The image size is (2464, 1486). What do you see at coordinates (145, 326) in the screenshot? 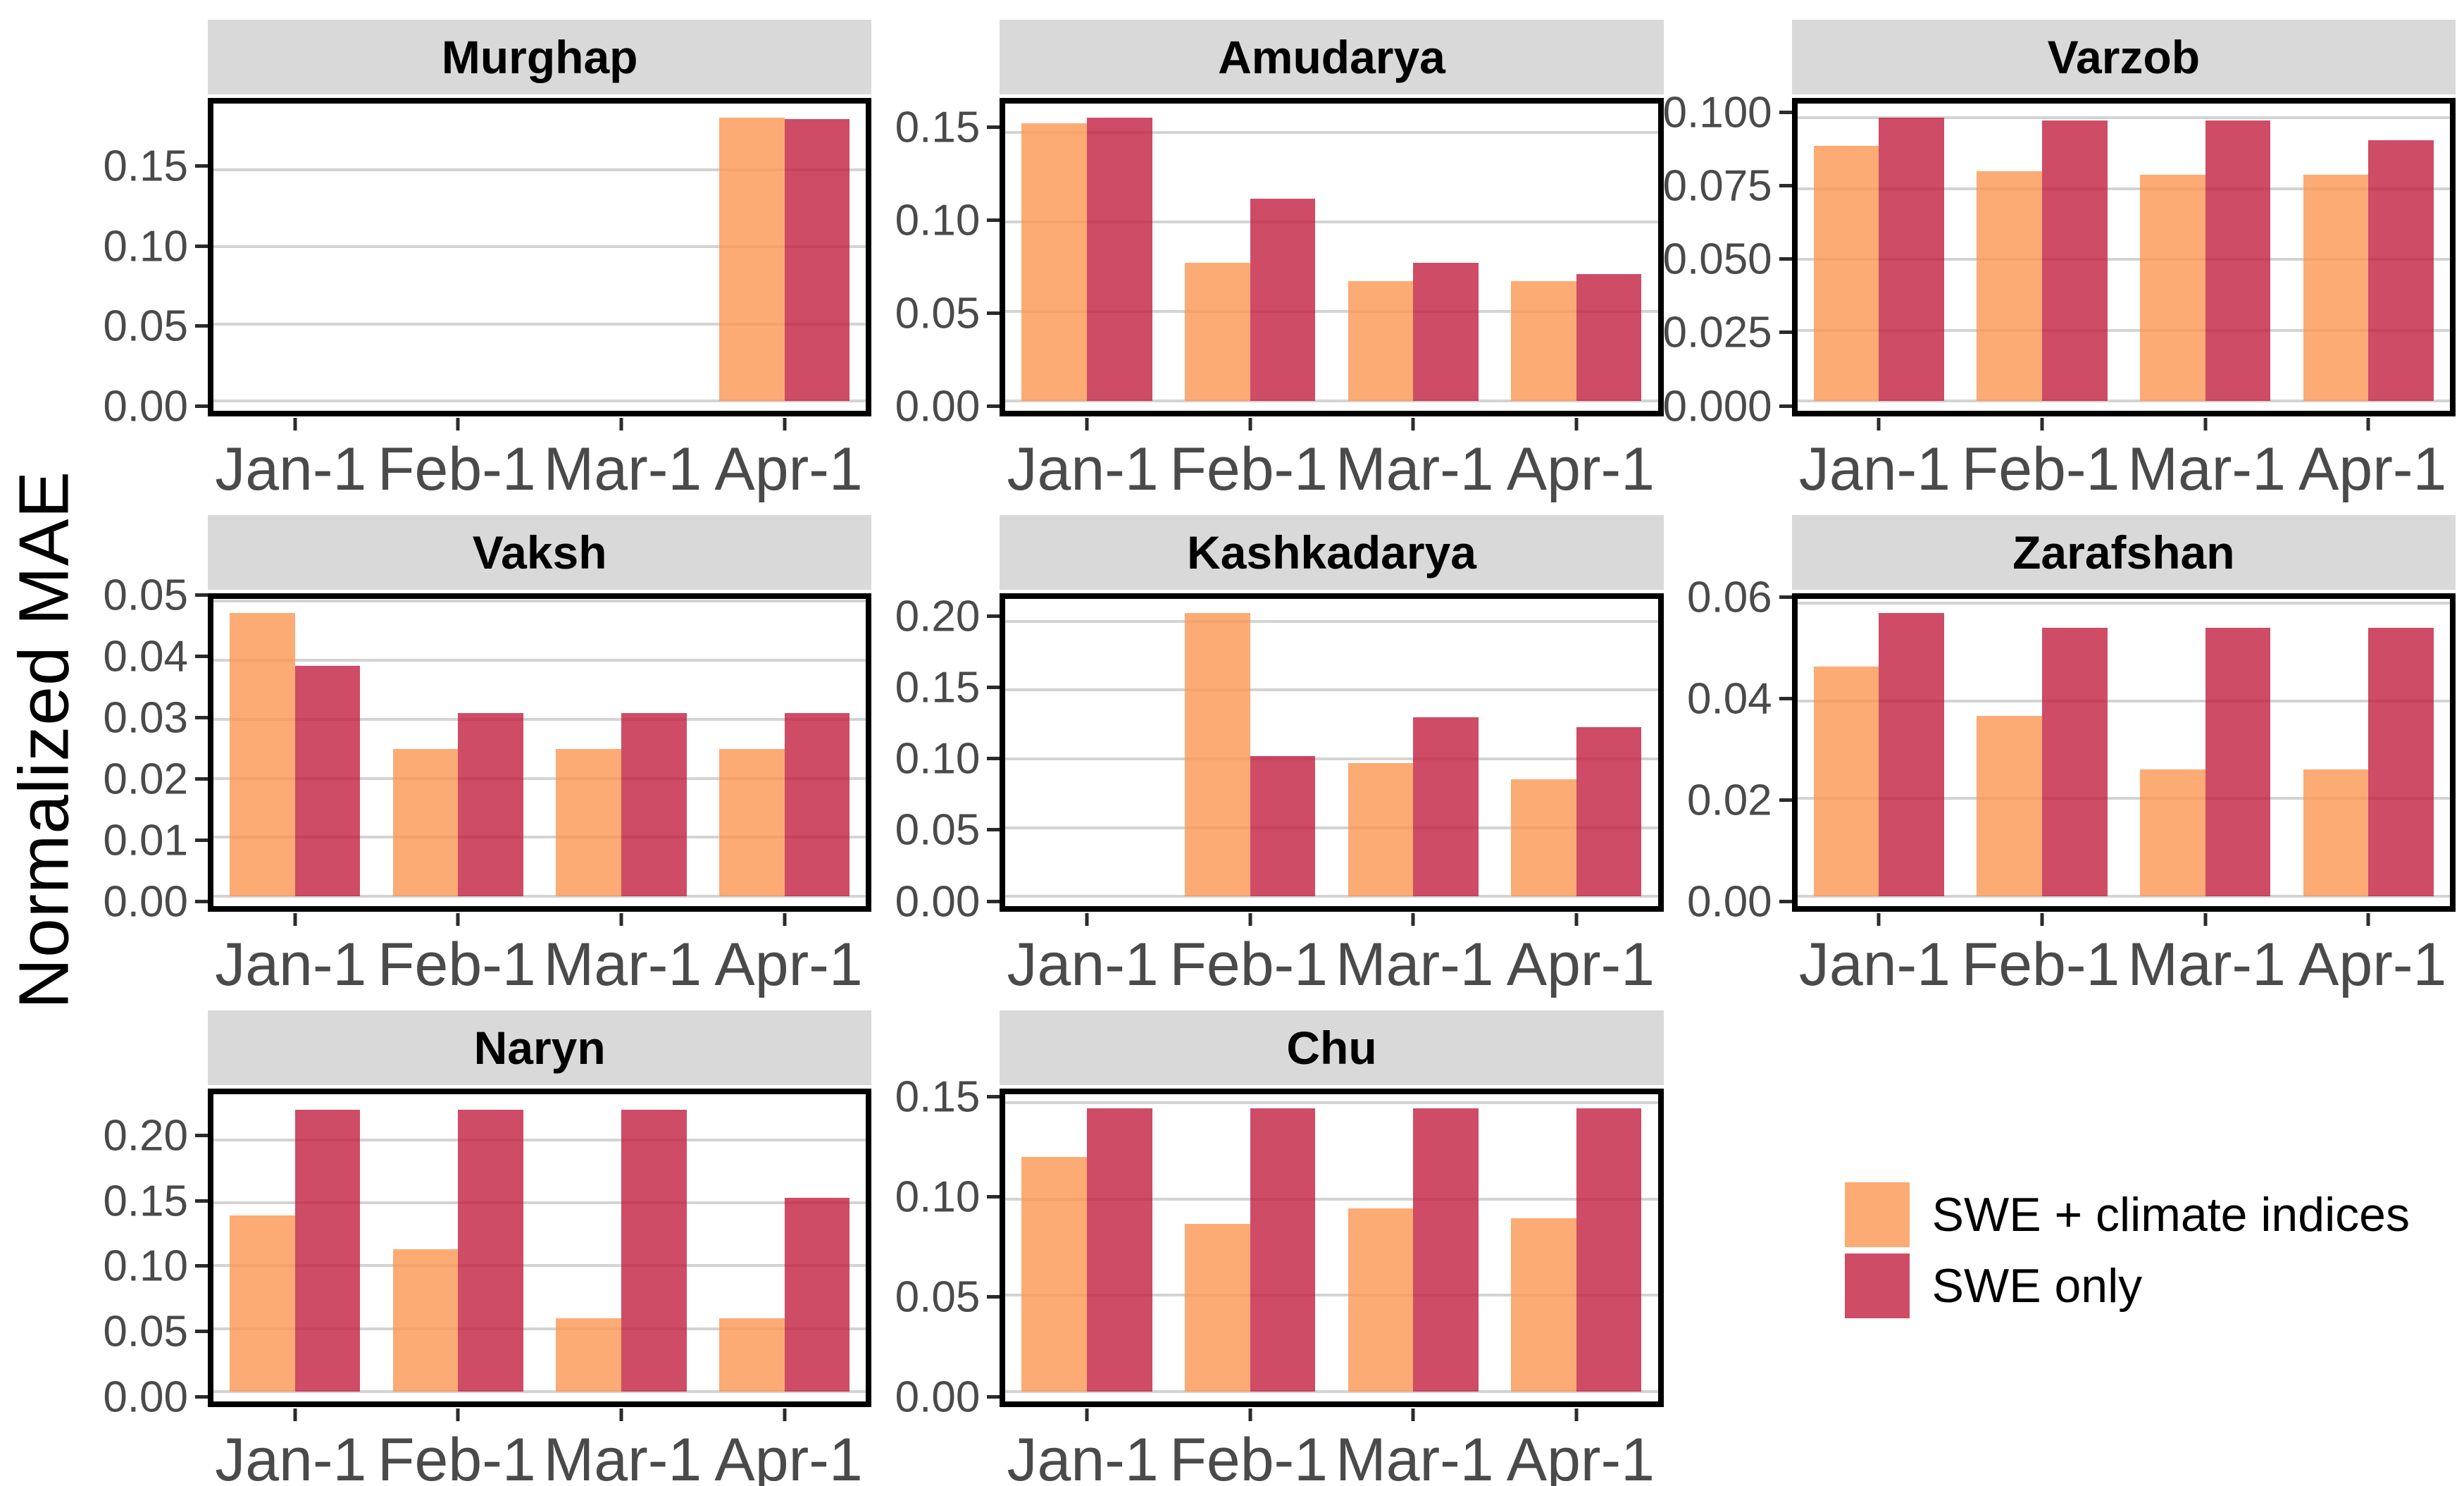
I see `y-tick-label: 0.05` at bounding box center [145, 326].